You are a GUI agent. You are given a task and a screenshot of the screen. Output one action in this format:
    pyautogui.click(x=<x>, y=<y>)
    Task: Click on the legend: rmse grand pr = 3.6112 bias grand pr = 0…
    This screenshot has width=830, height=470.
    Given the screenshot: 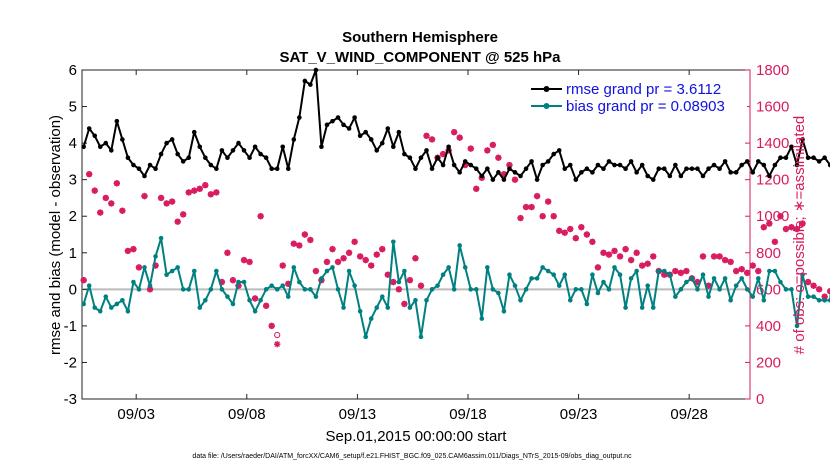 What is the action you would take?
    pyautogui.click(x=637, y=97)
    